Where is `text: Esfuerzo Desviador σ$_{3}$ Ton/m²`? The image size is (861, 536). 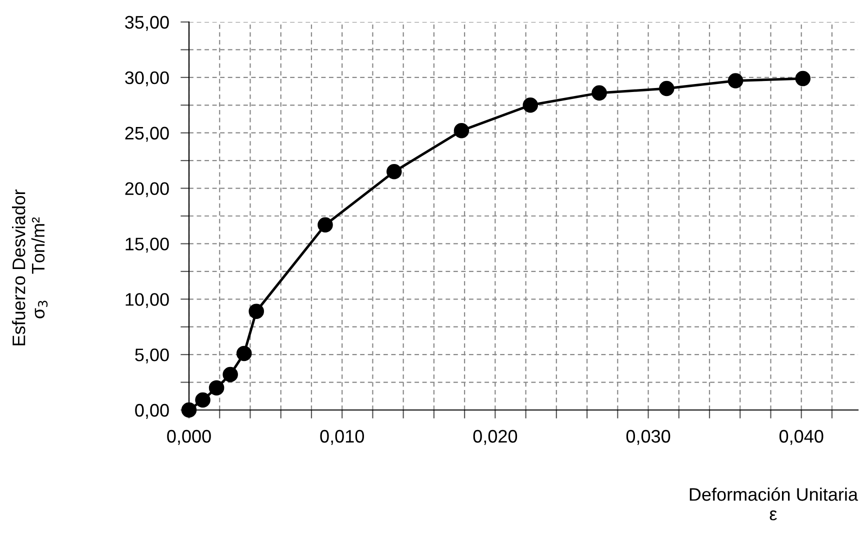
text: Esfuerzo Desviador σ$_{3}$ Ton/m² is located at coordinates (30, 268).